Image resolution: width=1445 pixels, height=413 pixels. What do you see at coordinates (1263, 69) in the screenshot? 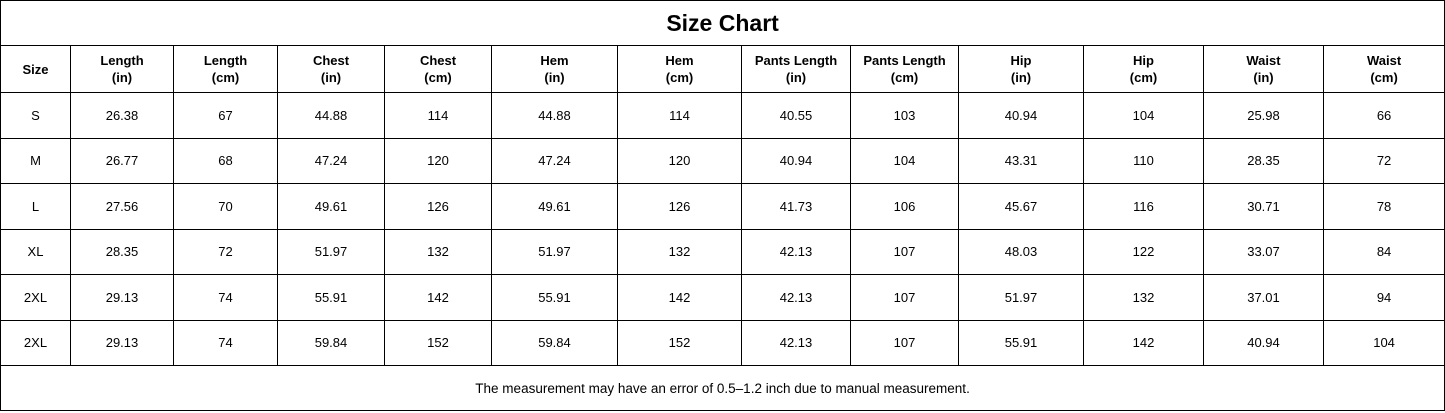
I see `header-cell: Waist (in)` at bounding box center [1263, 69].